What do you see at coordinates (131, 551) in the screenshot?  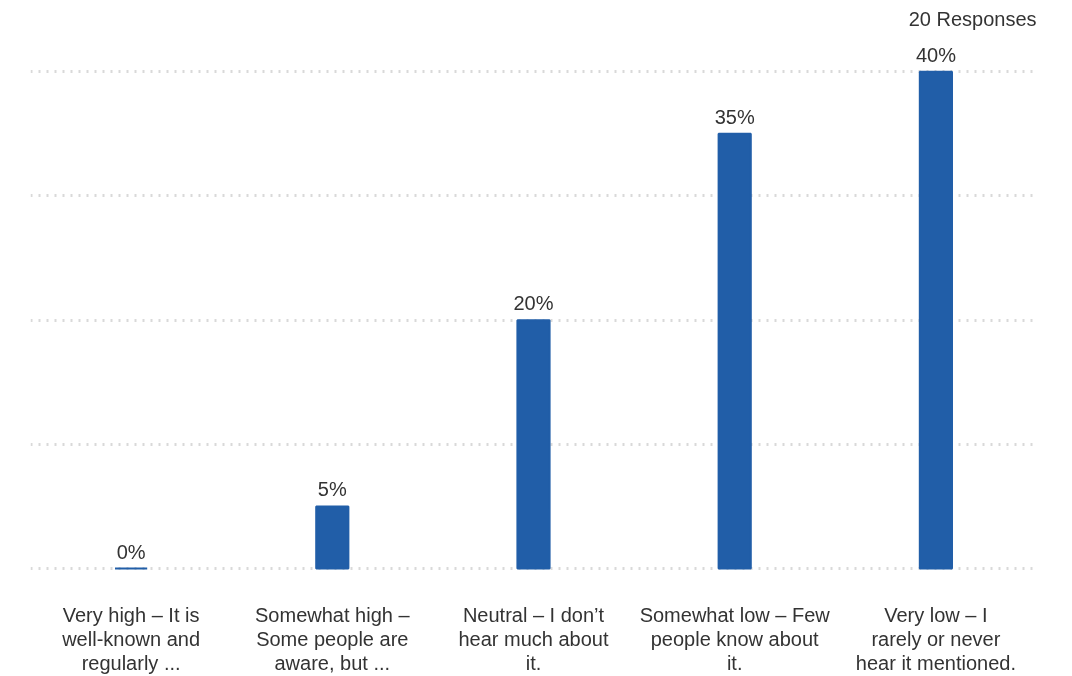 I see `data-label: 0%` at bounding box center [131, 551].